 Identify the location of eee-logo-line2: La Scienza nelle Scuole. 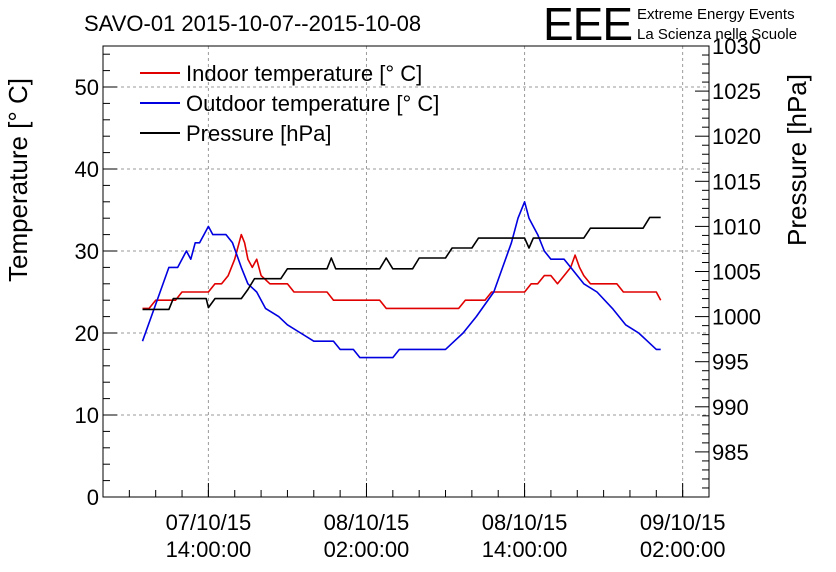
(717, 34).